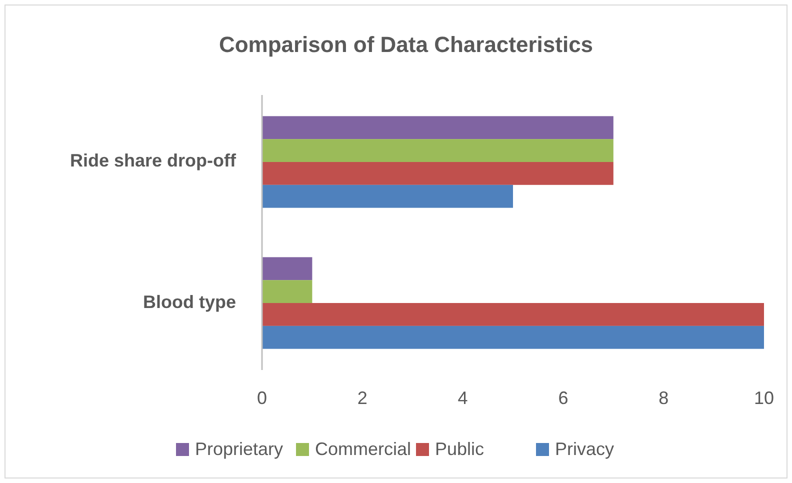 Image resolution: width=792 pixels, height=483 pixels. Describe the element at coordinates (363, 448) in the screenshot. I see `legend-label: Commercial` at that location.